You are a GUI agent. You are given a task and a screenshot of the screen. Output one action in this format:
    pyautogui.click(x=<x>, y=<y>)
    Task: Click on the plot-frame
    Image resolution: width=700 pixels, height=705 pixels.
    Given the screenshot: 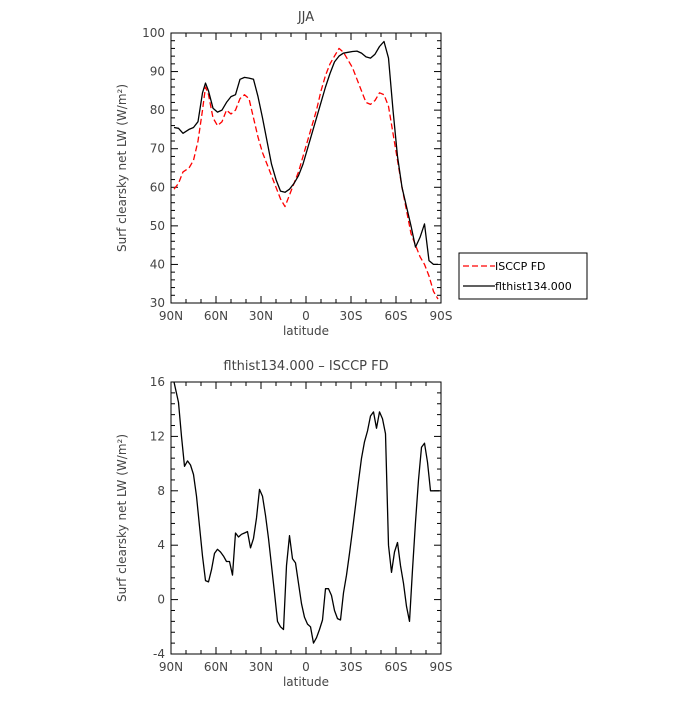 What is the action you would take?
    pyautogui.click(x=306, y=168)
    